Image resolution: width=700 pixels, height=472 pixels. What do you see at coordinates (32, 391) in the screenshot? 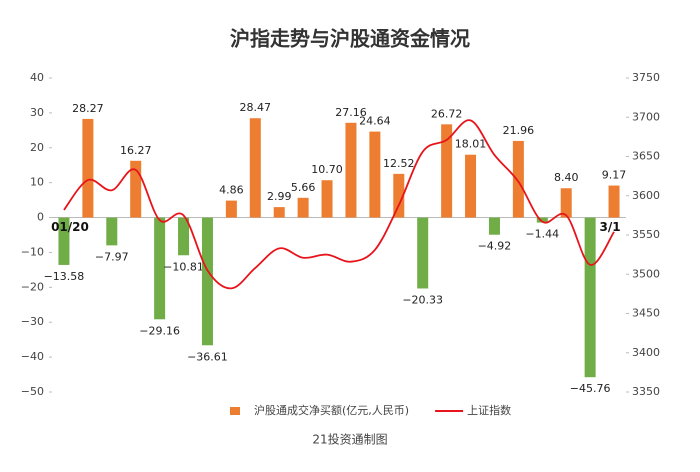
I see `y-tick-label: −50` at bounding box center [32, 391].